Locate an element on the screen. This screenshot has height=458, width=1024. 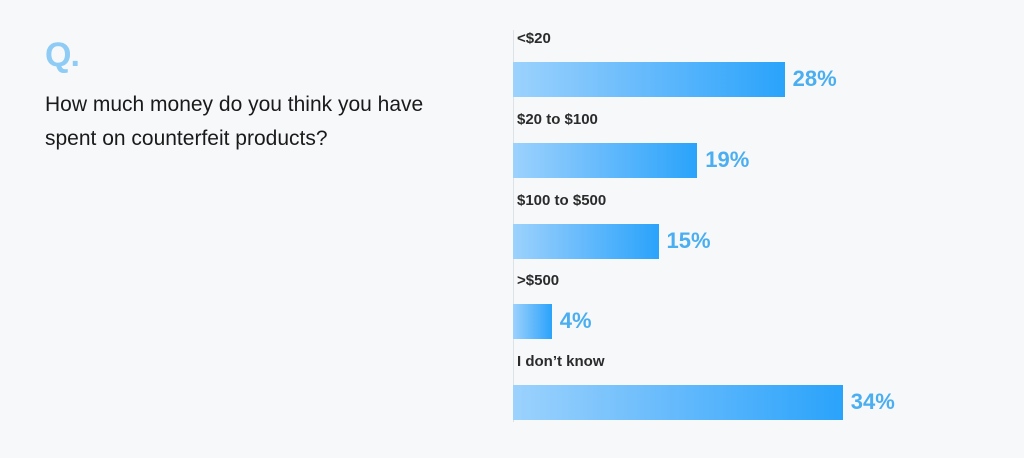
value-label: 34% is located at coordinates (872, 401).